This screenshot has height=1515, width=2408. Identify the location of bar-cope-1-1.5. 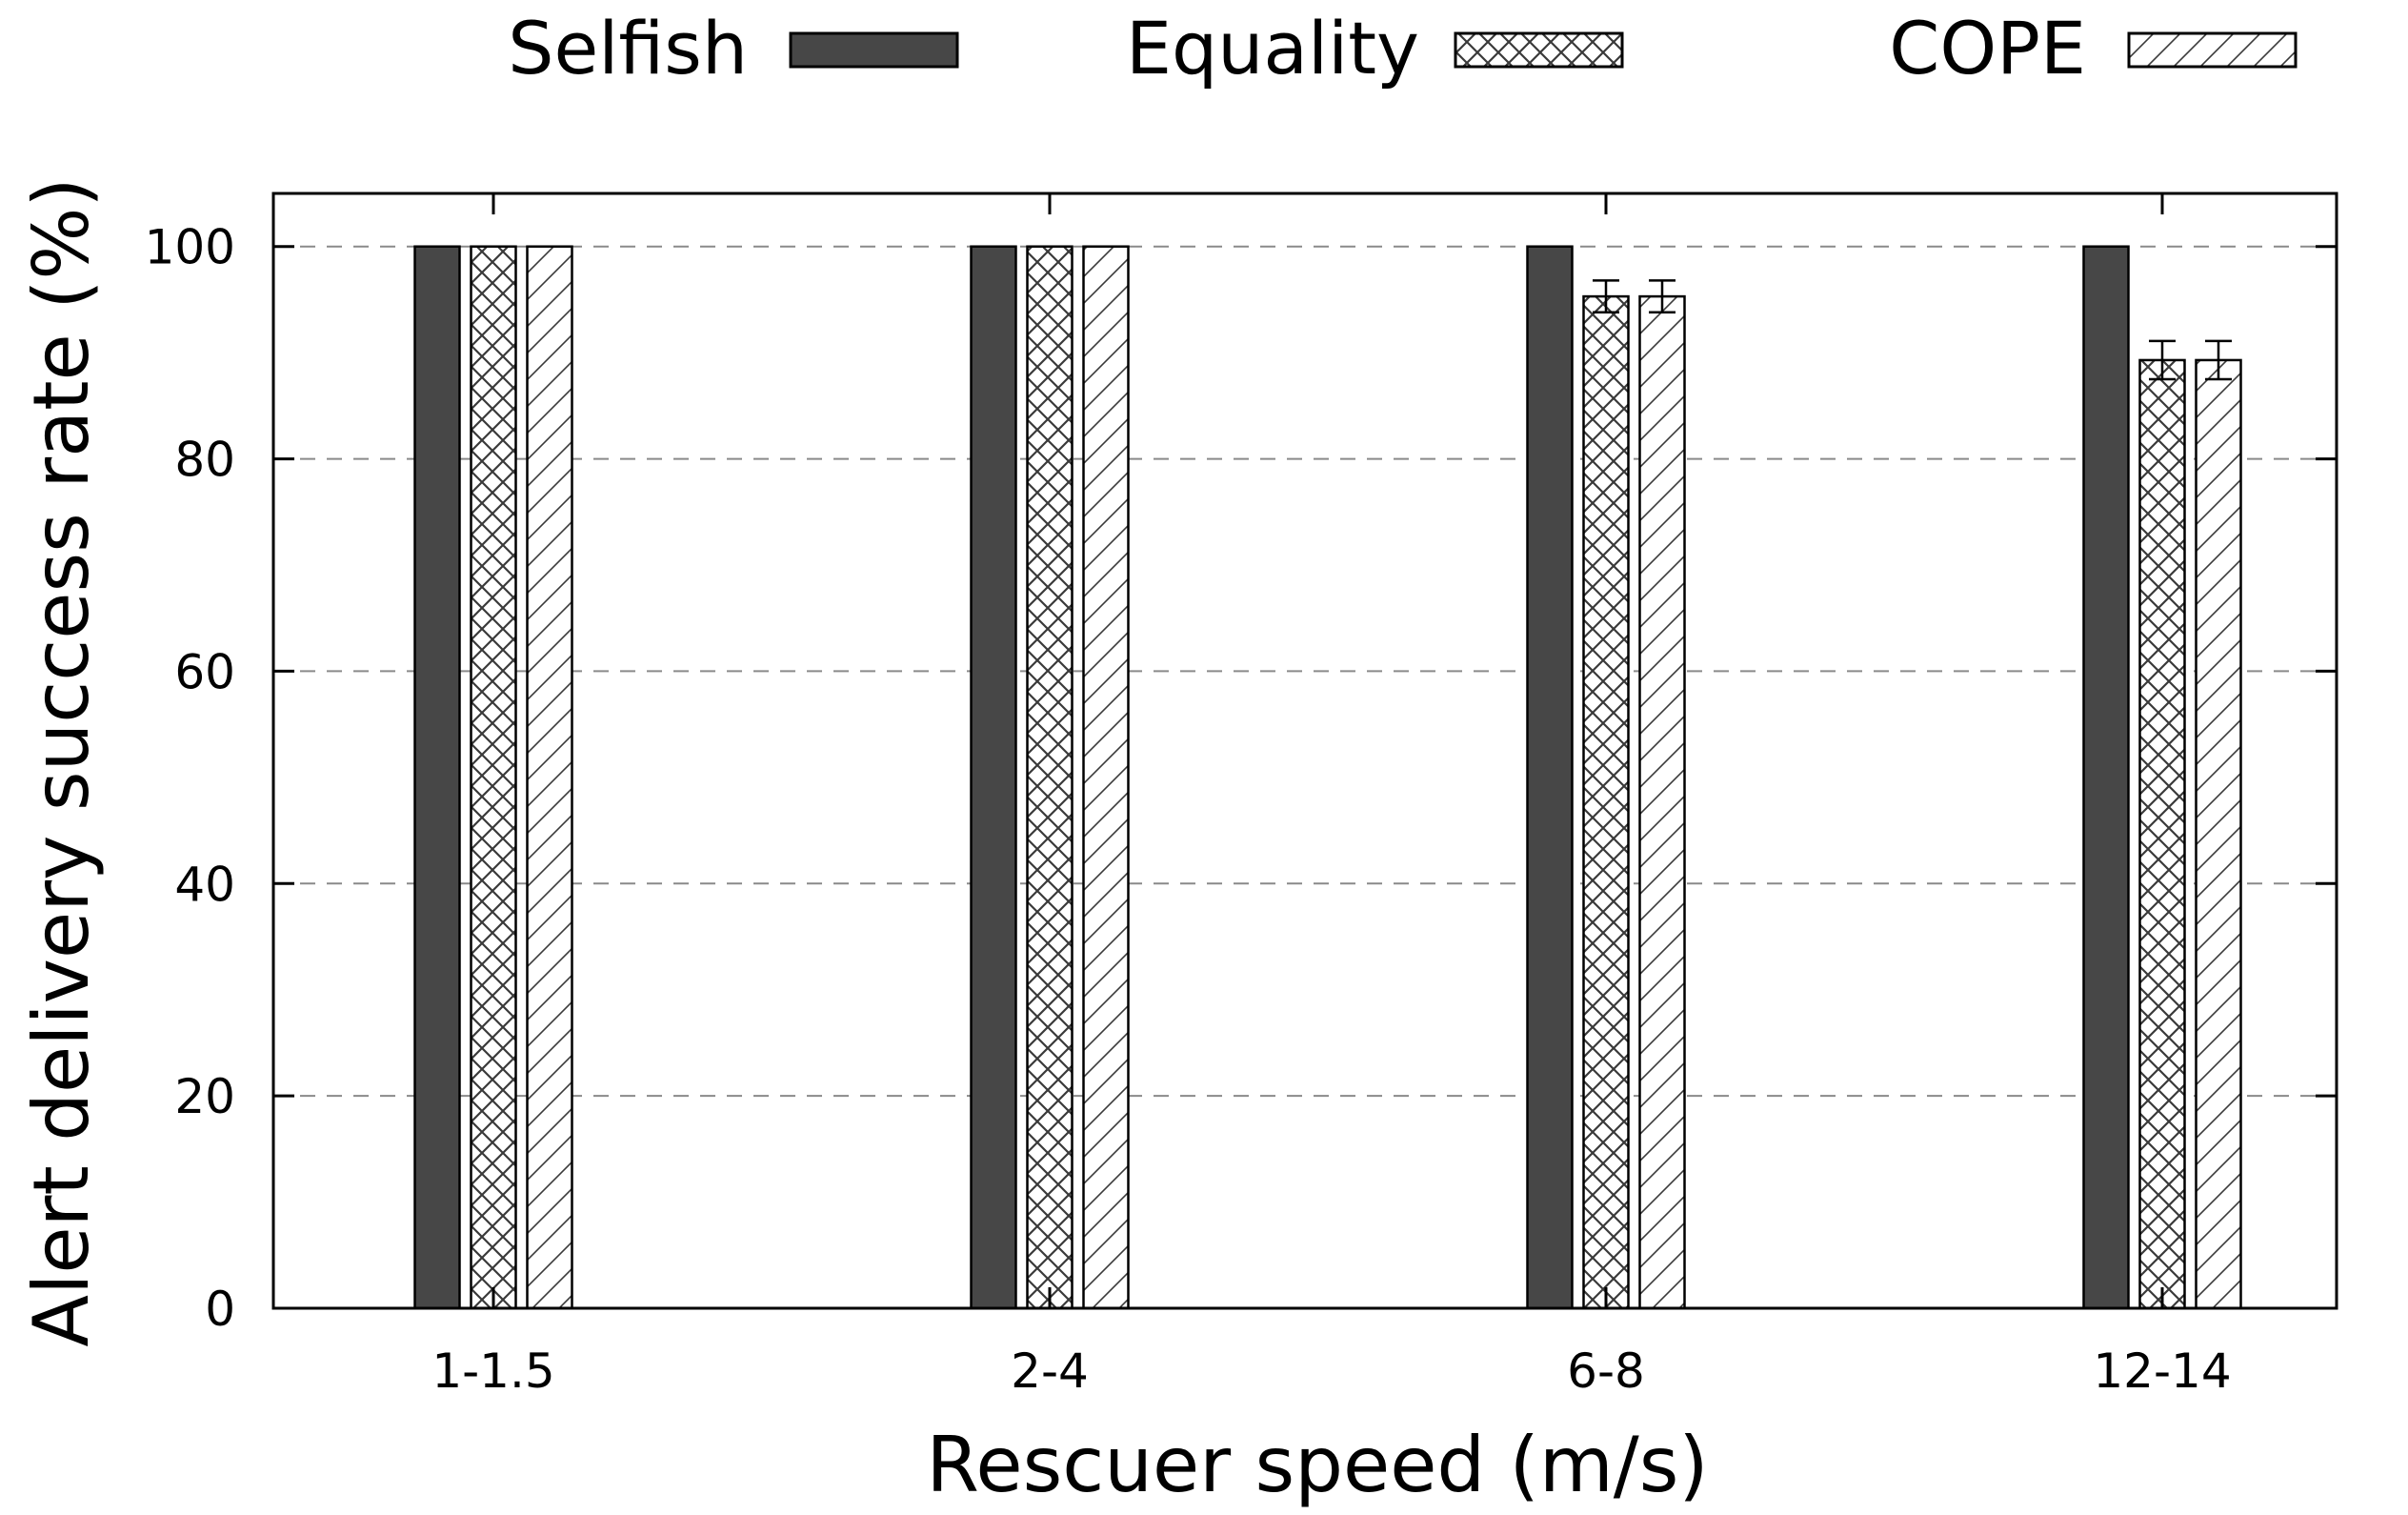
(549, 777).